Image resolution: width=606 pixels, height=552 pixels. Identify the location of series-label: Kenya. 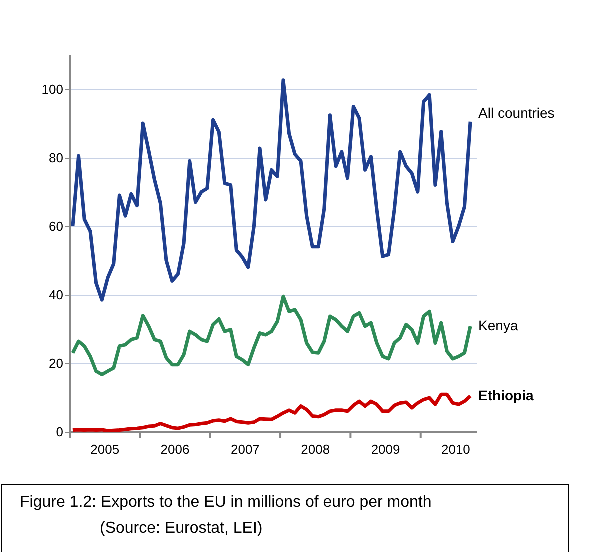
(498, 325).